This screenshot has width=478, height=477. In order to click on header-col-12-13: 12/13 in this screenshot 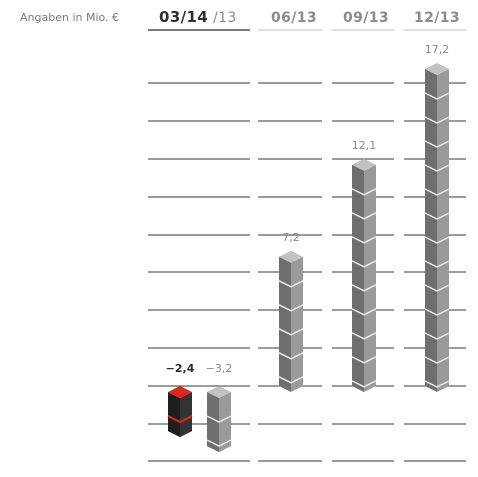, I will do `click(437, 18)`.